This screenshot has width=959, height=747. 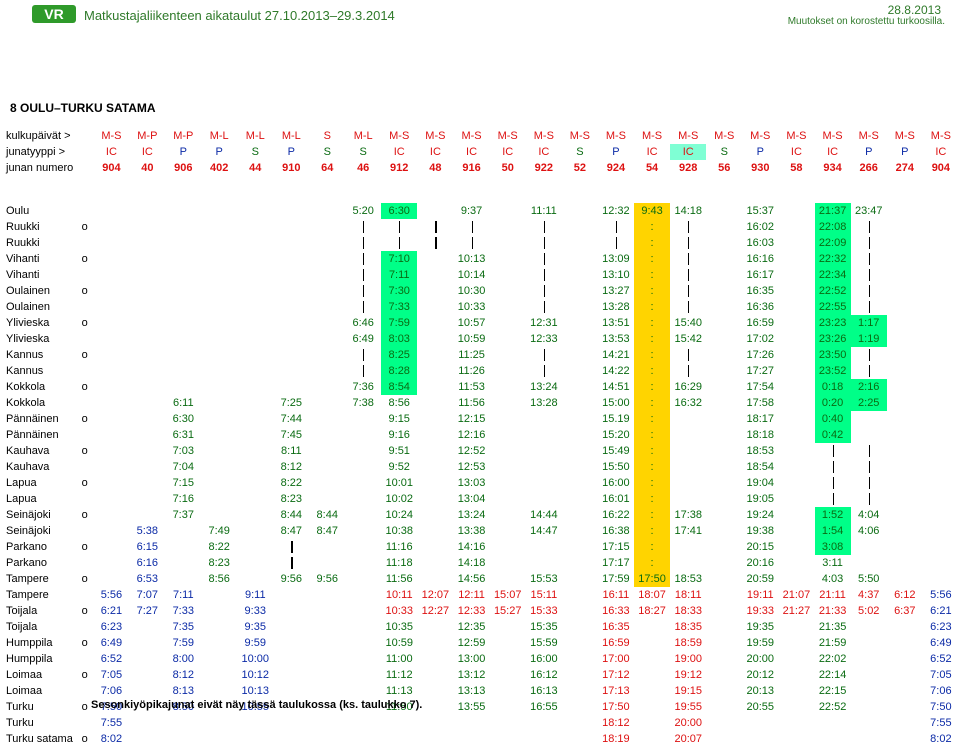 I want to click on time-cell: 7:59, so click(x=399, y=323).